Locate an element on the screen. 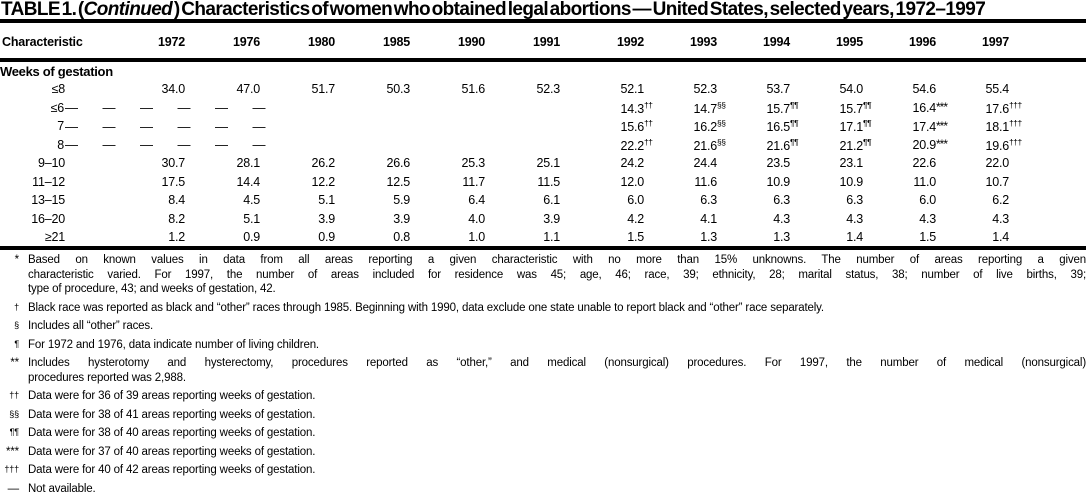 The height and width of the screenshot is (500, 1086). value-text: 6.0 is located at coordinates (635, 200).